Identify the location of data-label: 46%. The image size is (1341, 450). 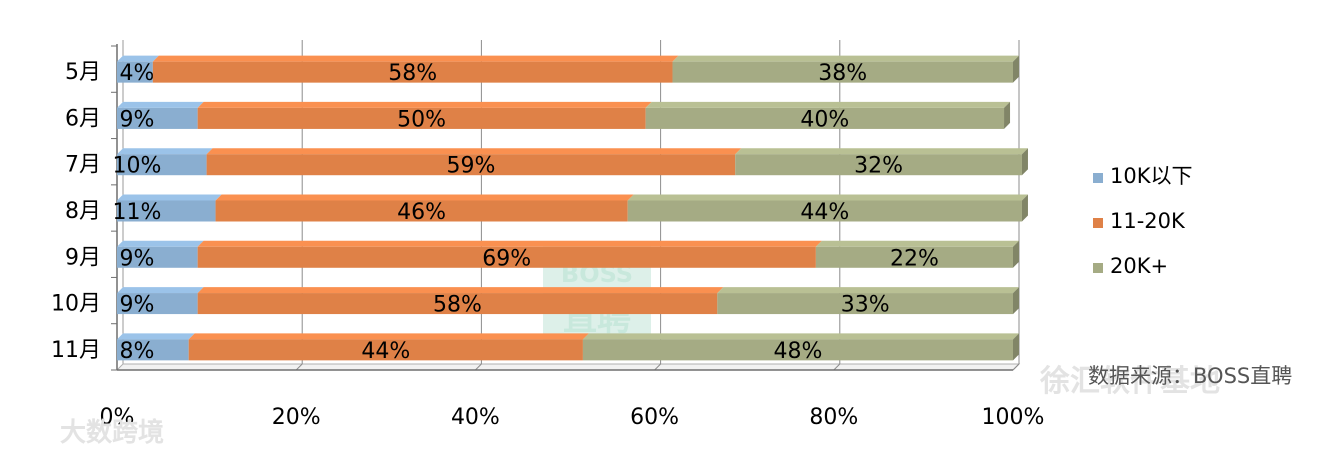
(421, 212).